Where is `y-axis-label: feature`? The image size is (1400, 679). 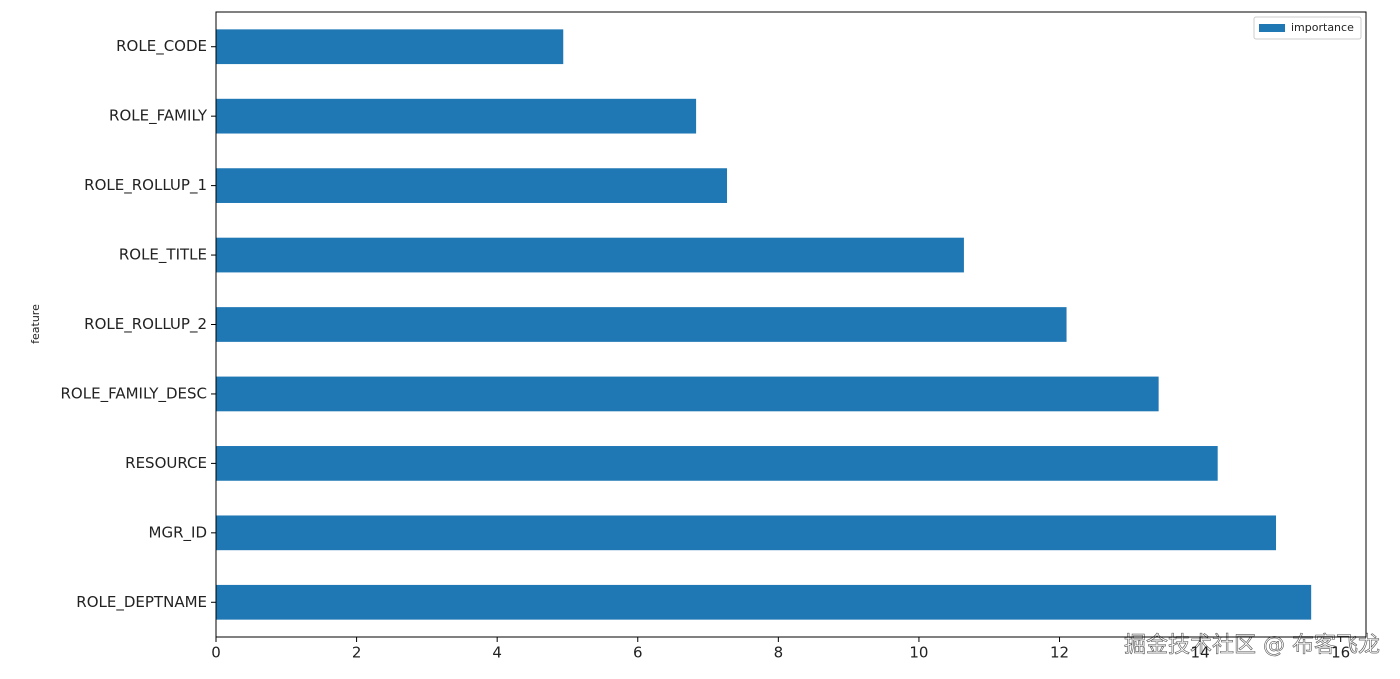 y-axis-label: feature is located at coordinates (35, 324).